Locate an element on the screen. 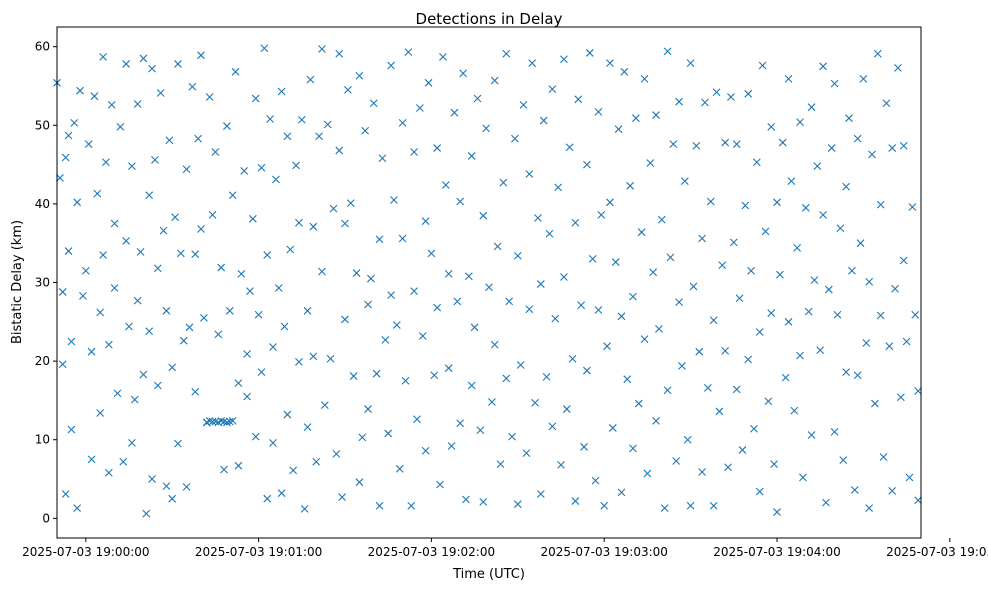 The image size is (988, 594). y-tick-label: 40 is located at coordinates (42, 204).